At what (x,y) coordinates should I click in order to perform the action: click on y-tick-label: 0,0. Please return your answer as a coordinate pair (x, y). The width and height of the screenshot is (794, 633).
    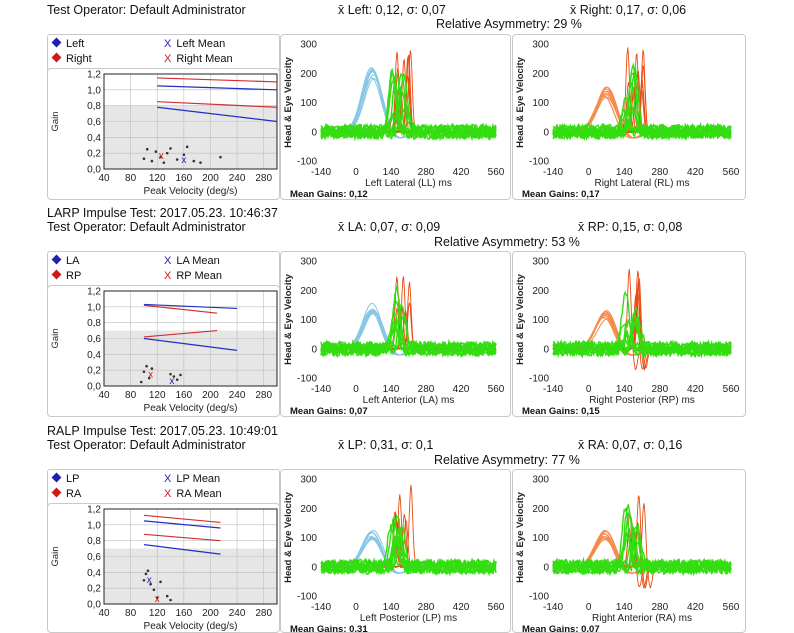
    Looking at the image, I should click on (94, 387).